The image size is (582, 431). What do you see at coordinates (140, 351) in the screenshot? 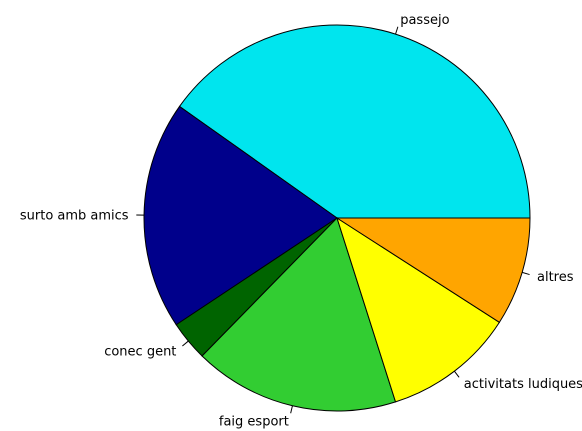
I see `pie-slice-label: conec gent` at bounding box center [140, 351].